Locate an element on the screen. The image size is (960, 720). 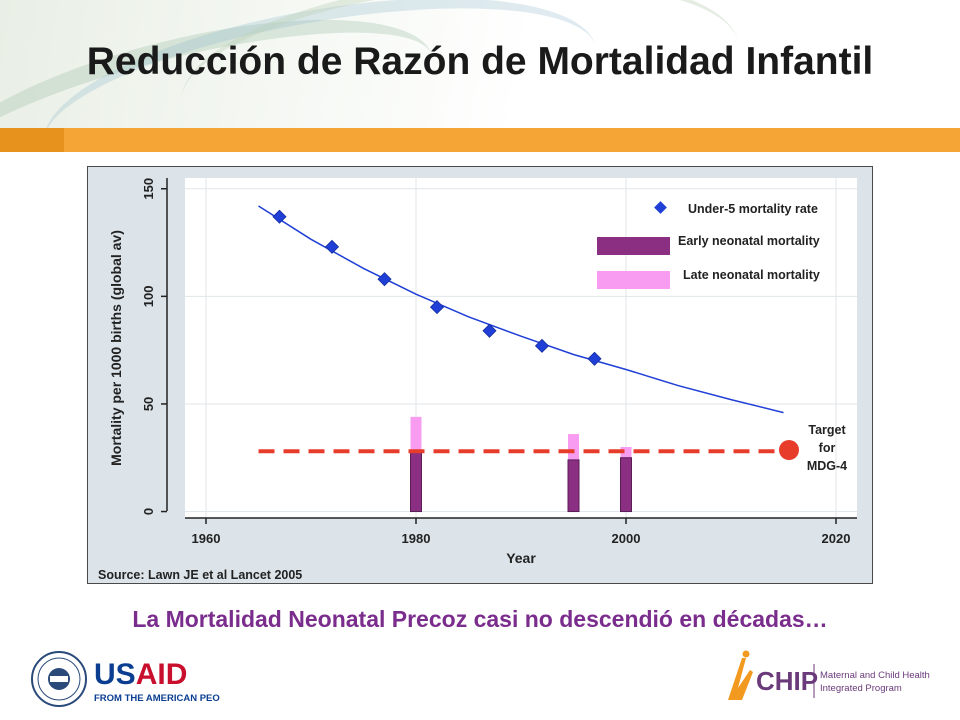
x-tick-label: 2000 is located at coordinates (626, 538).